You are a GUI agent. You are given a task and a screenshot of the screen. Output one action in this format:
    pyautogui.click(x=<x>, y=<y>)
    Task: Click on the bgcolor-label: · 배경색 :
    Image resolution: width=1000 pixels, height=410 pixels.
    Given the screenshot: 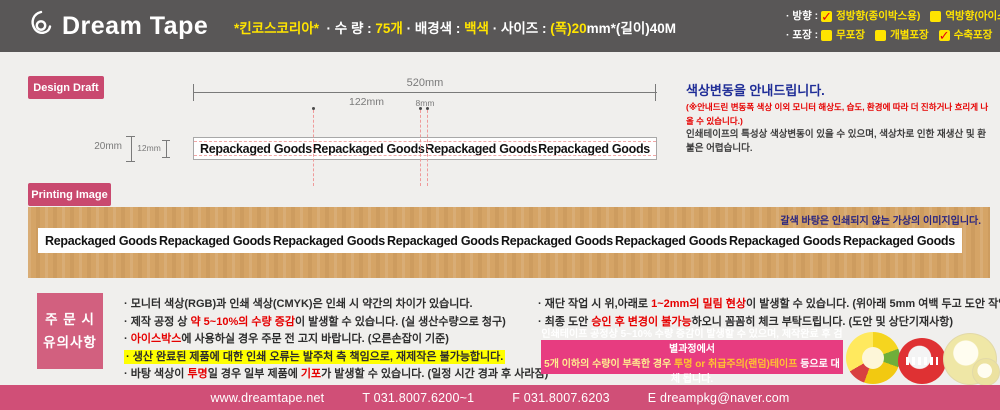 What is the action you would take?
    pyautogui.click(x=435, y=28)
    